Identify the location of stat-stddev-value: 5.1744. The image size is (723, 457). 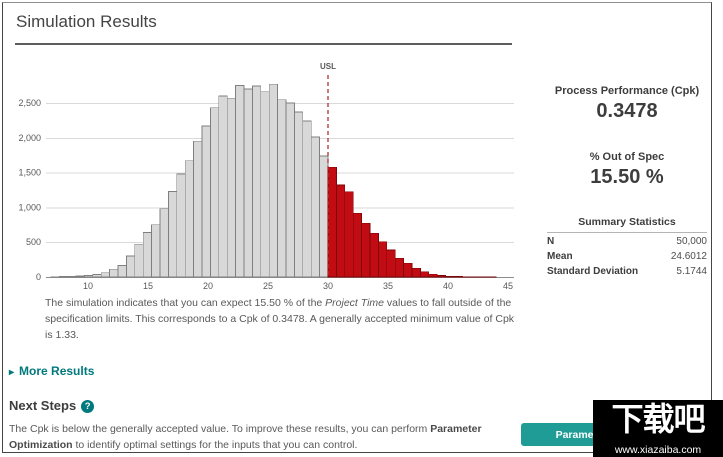
(691, 271).